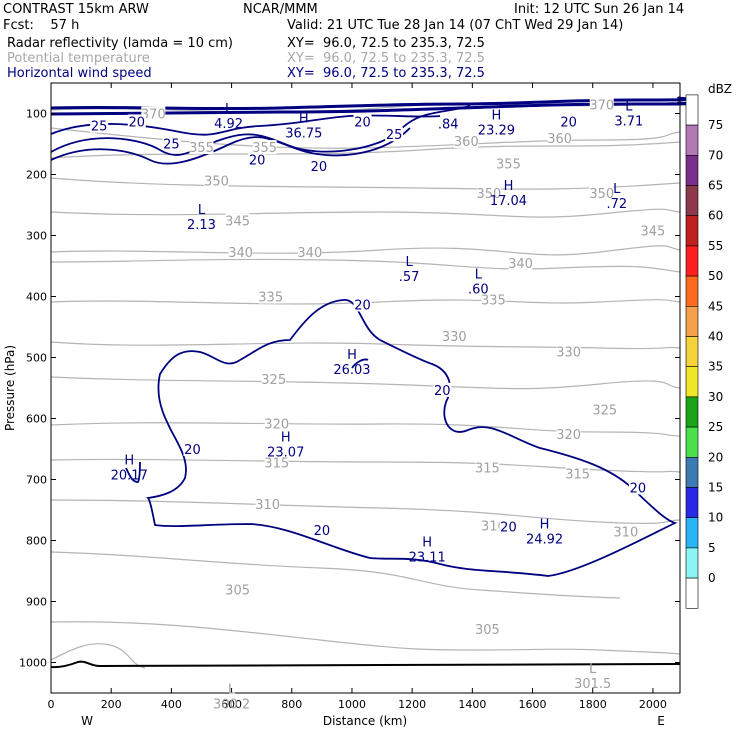 This screenshot has height=740, width=740. Describe the element at coordinates (120, 43) in the screenshot. I see `field-reflectivity-label: Radar reflectivity (lamda = 10 cm)` at that location.